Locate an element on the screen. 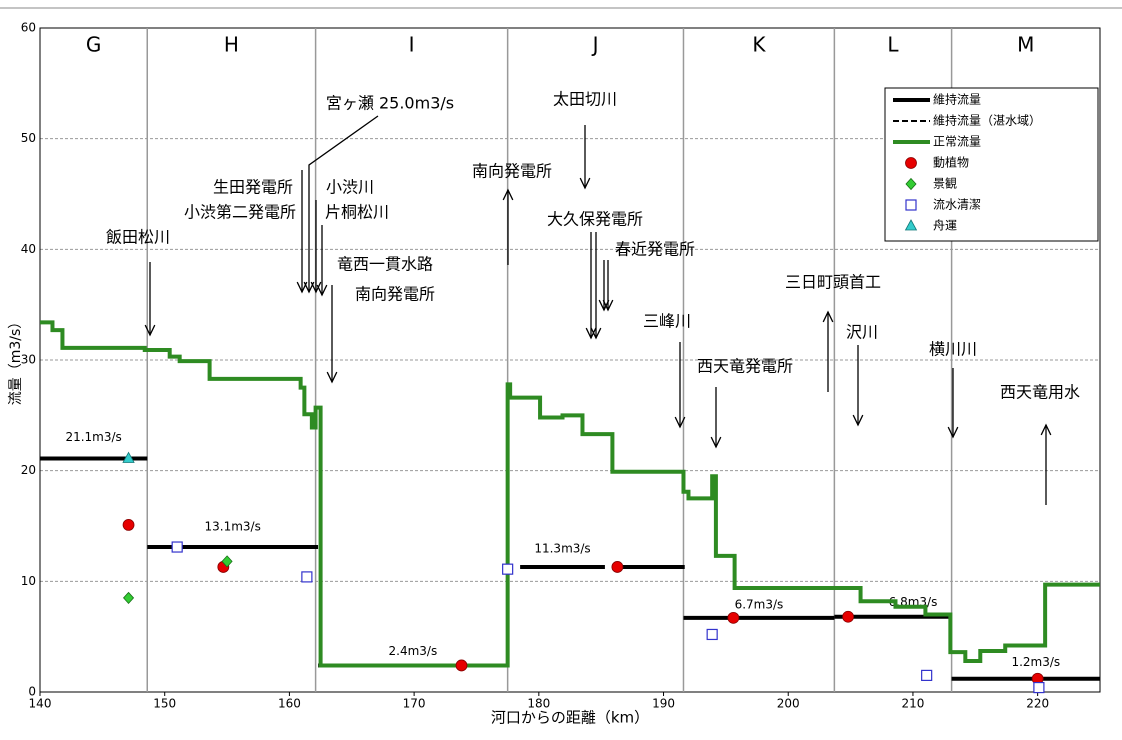 The width and height of the screenshot is (1122, 740). legend-label: 正常流量 is located at coordinates (957, 142).